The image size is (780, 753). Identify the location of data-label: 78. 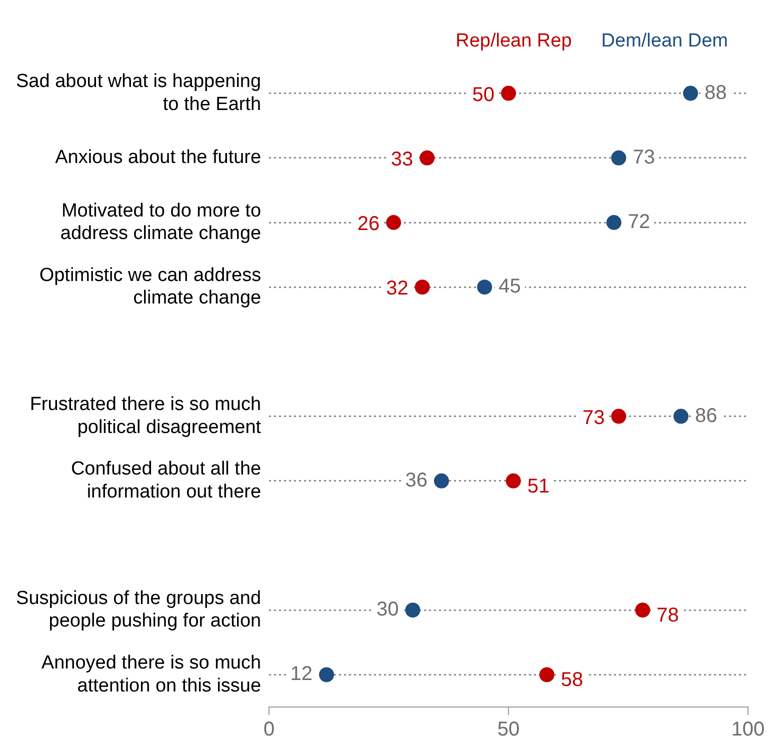
(667, 615).